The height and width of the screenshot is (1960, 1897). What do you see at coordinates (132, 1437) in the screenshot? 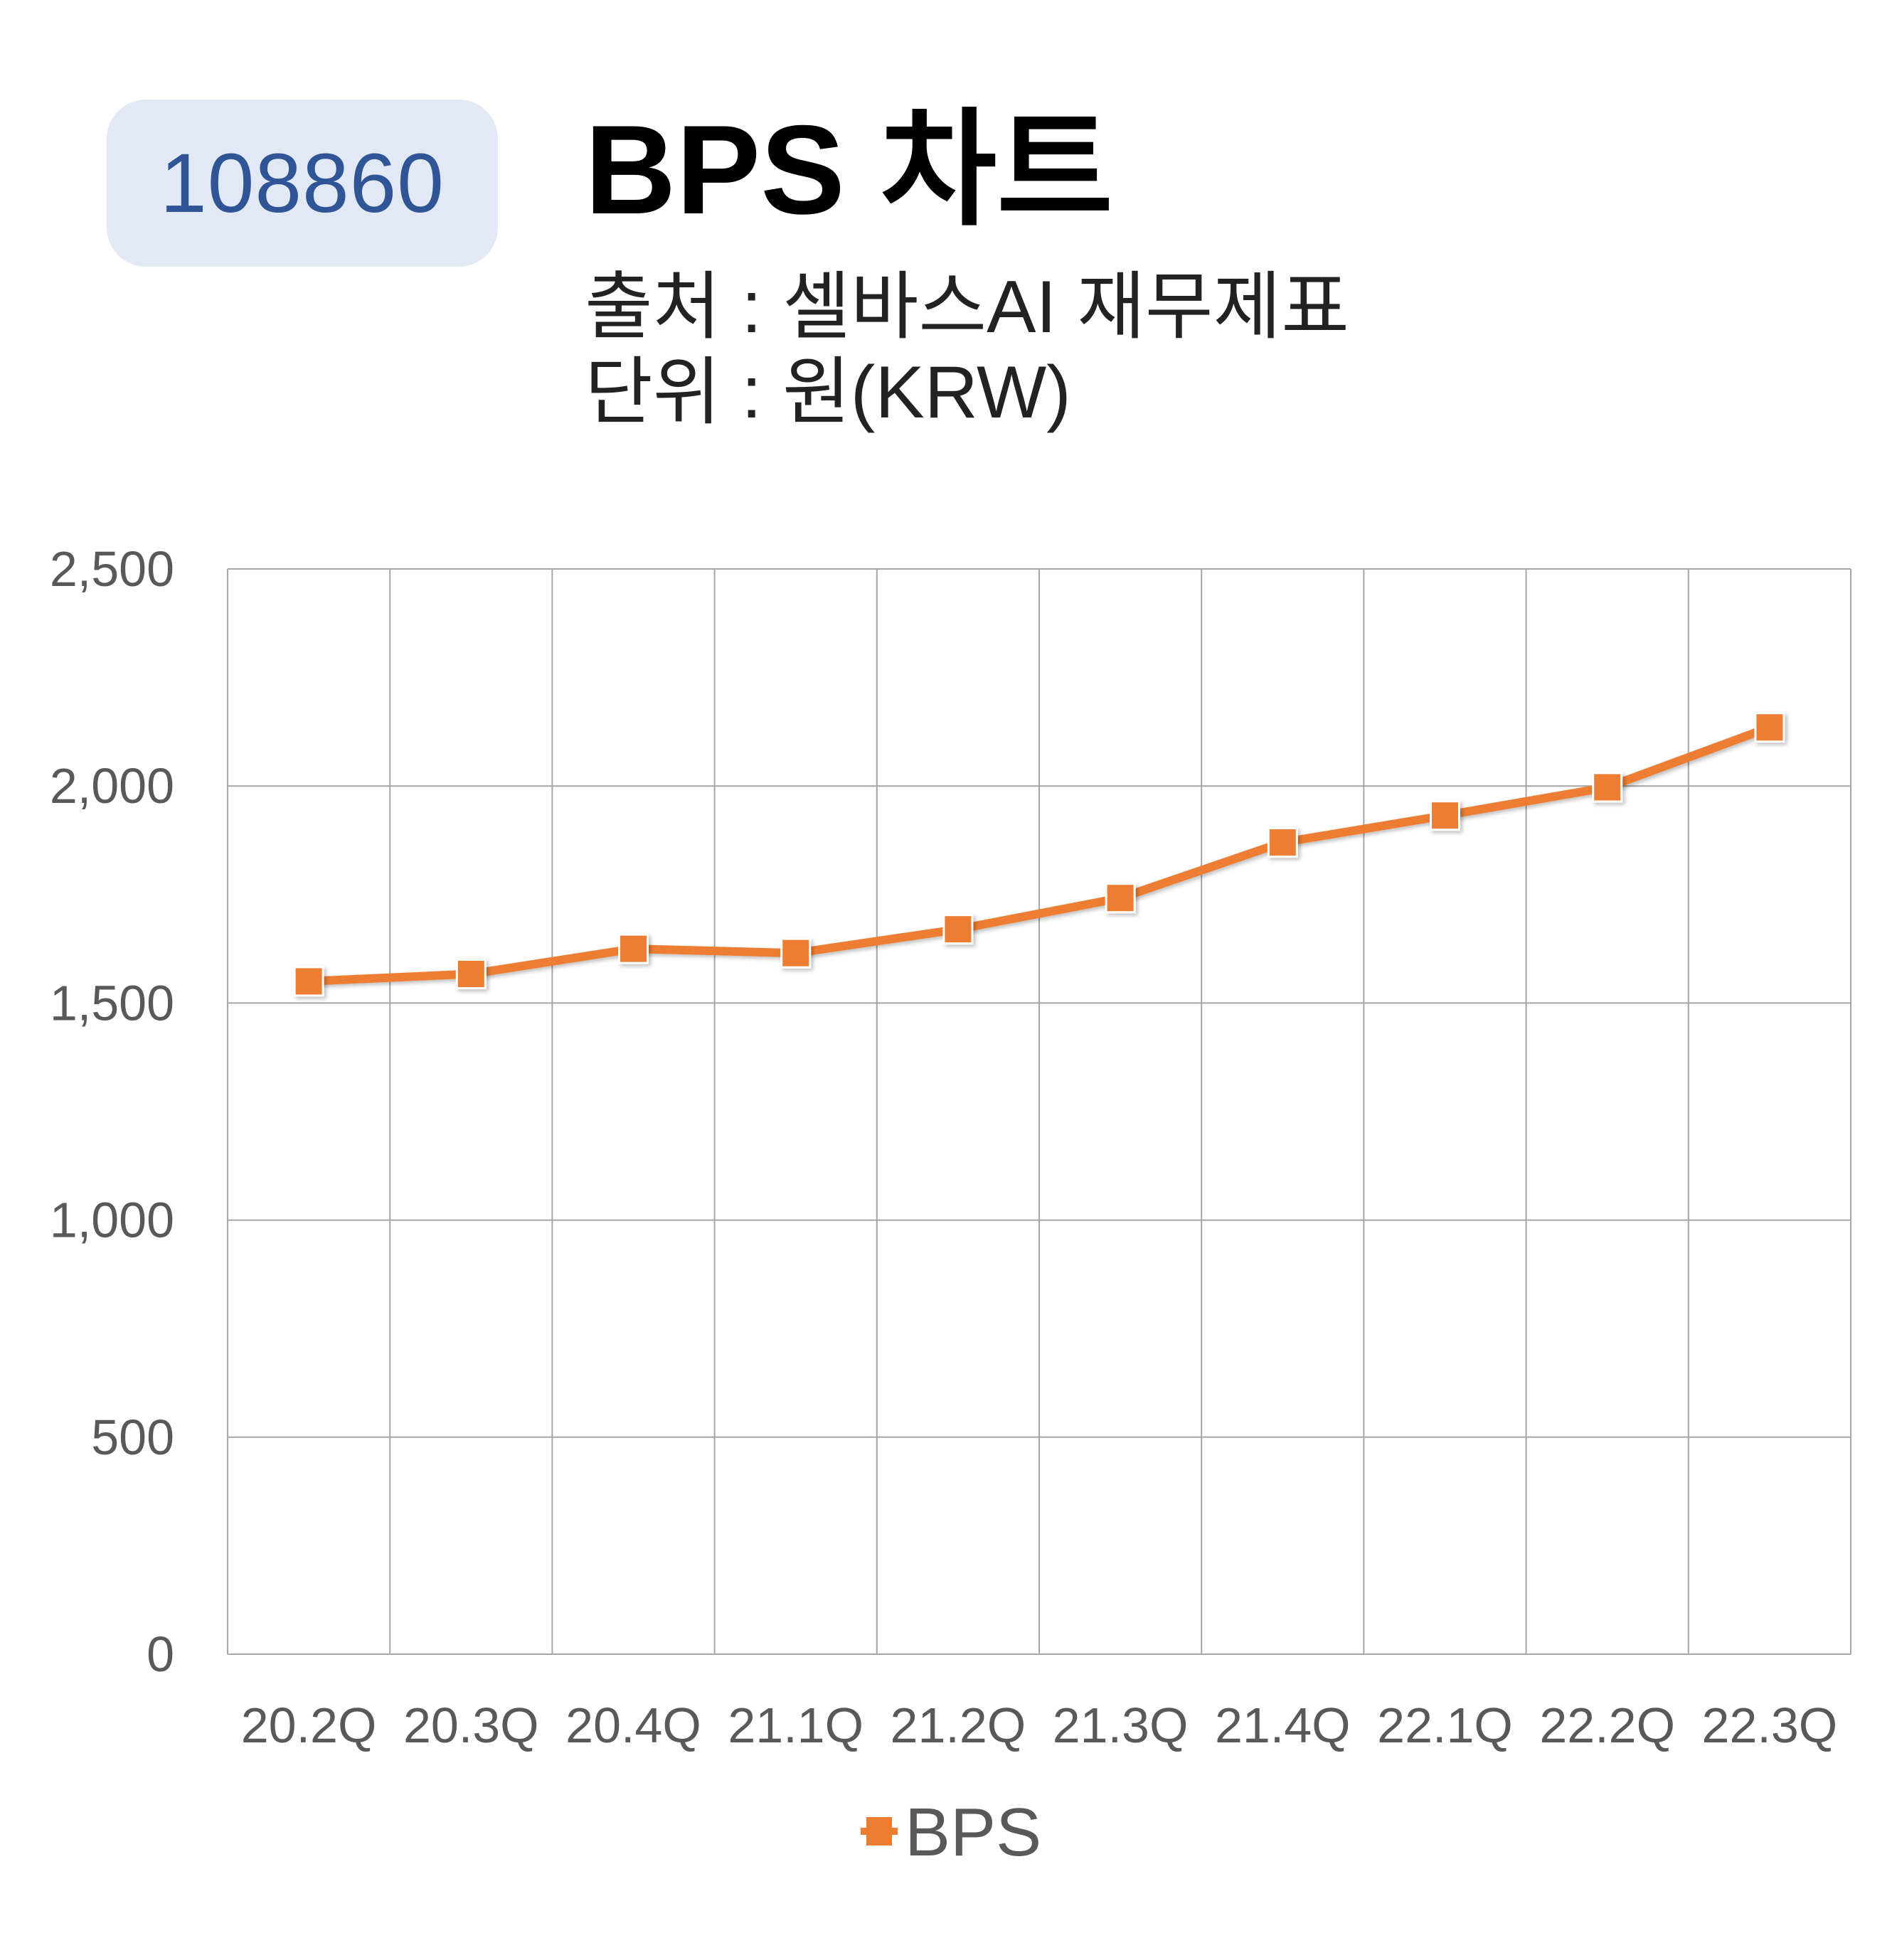
I see `y-tick-label: 500` at bounding box center [132, 1437].